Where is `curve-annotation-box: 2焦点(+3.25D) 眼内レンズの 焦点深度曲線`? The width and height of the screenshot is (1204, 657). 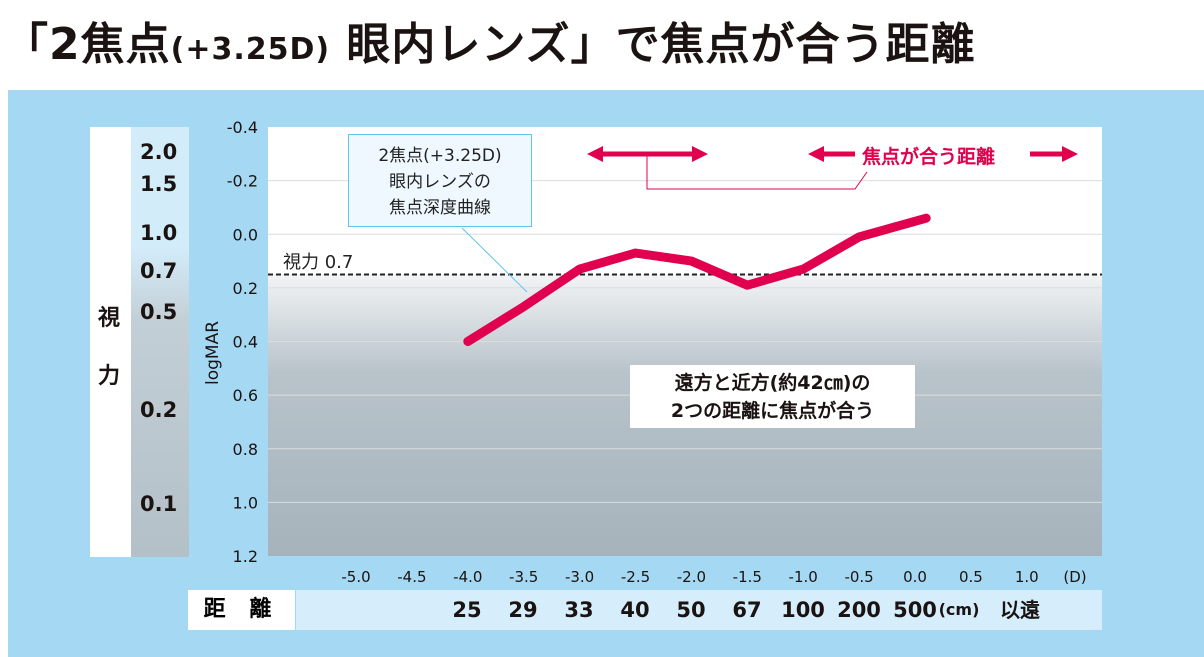
curve-annotation-box: 2焦点(+3.25D) 眼内レンズの 焦点深度曲線 is located at coordinates (440, 180).